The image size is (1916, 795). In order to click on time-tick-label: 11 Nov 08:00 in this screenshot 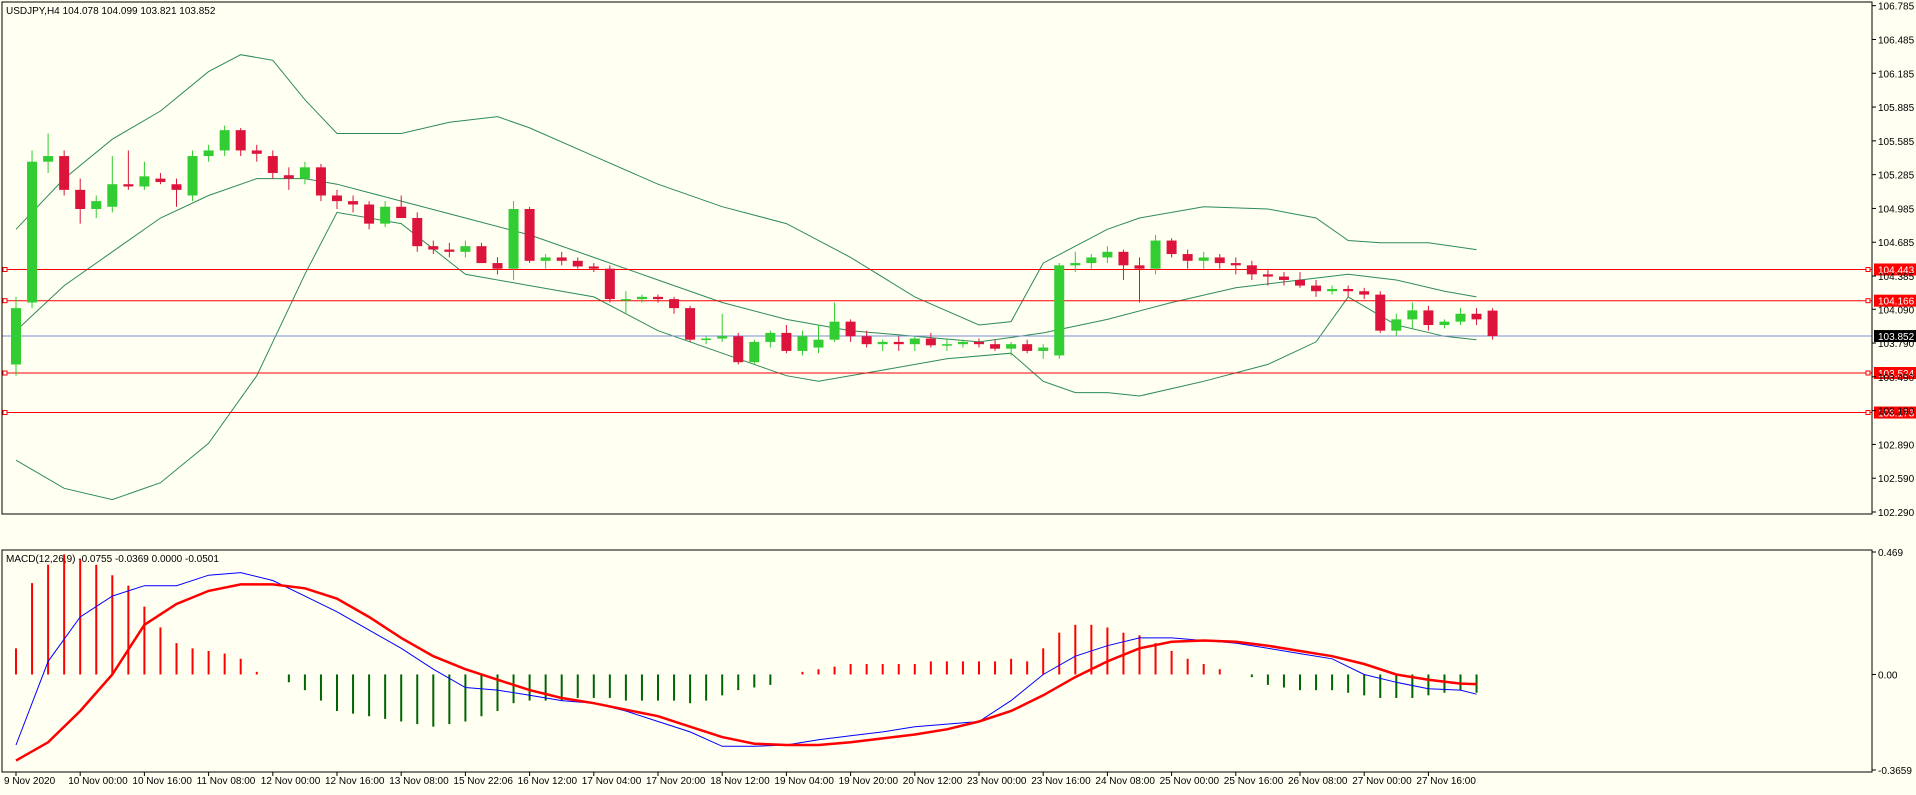, I will do `click(226, 781)`.